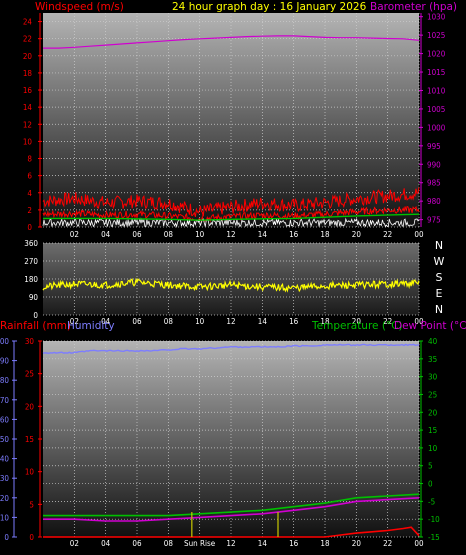 The width and height of the screenshot is (466, 555). What do you see at coordinates (31, 279) in the screenshot?
I see `y-tick-label: 180` at bounding box center [31, 279].